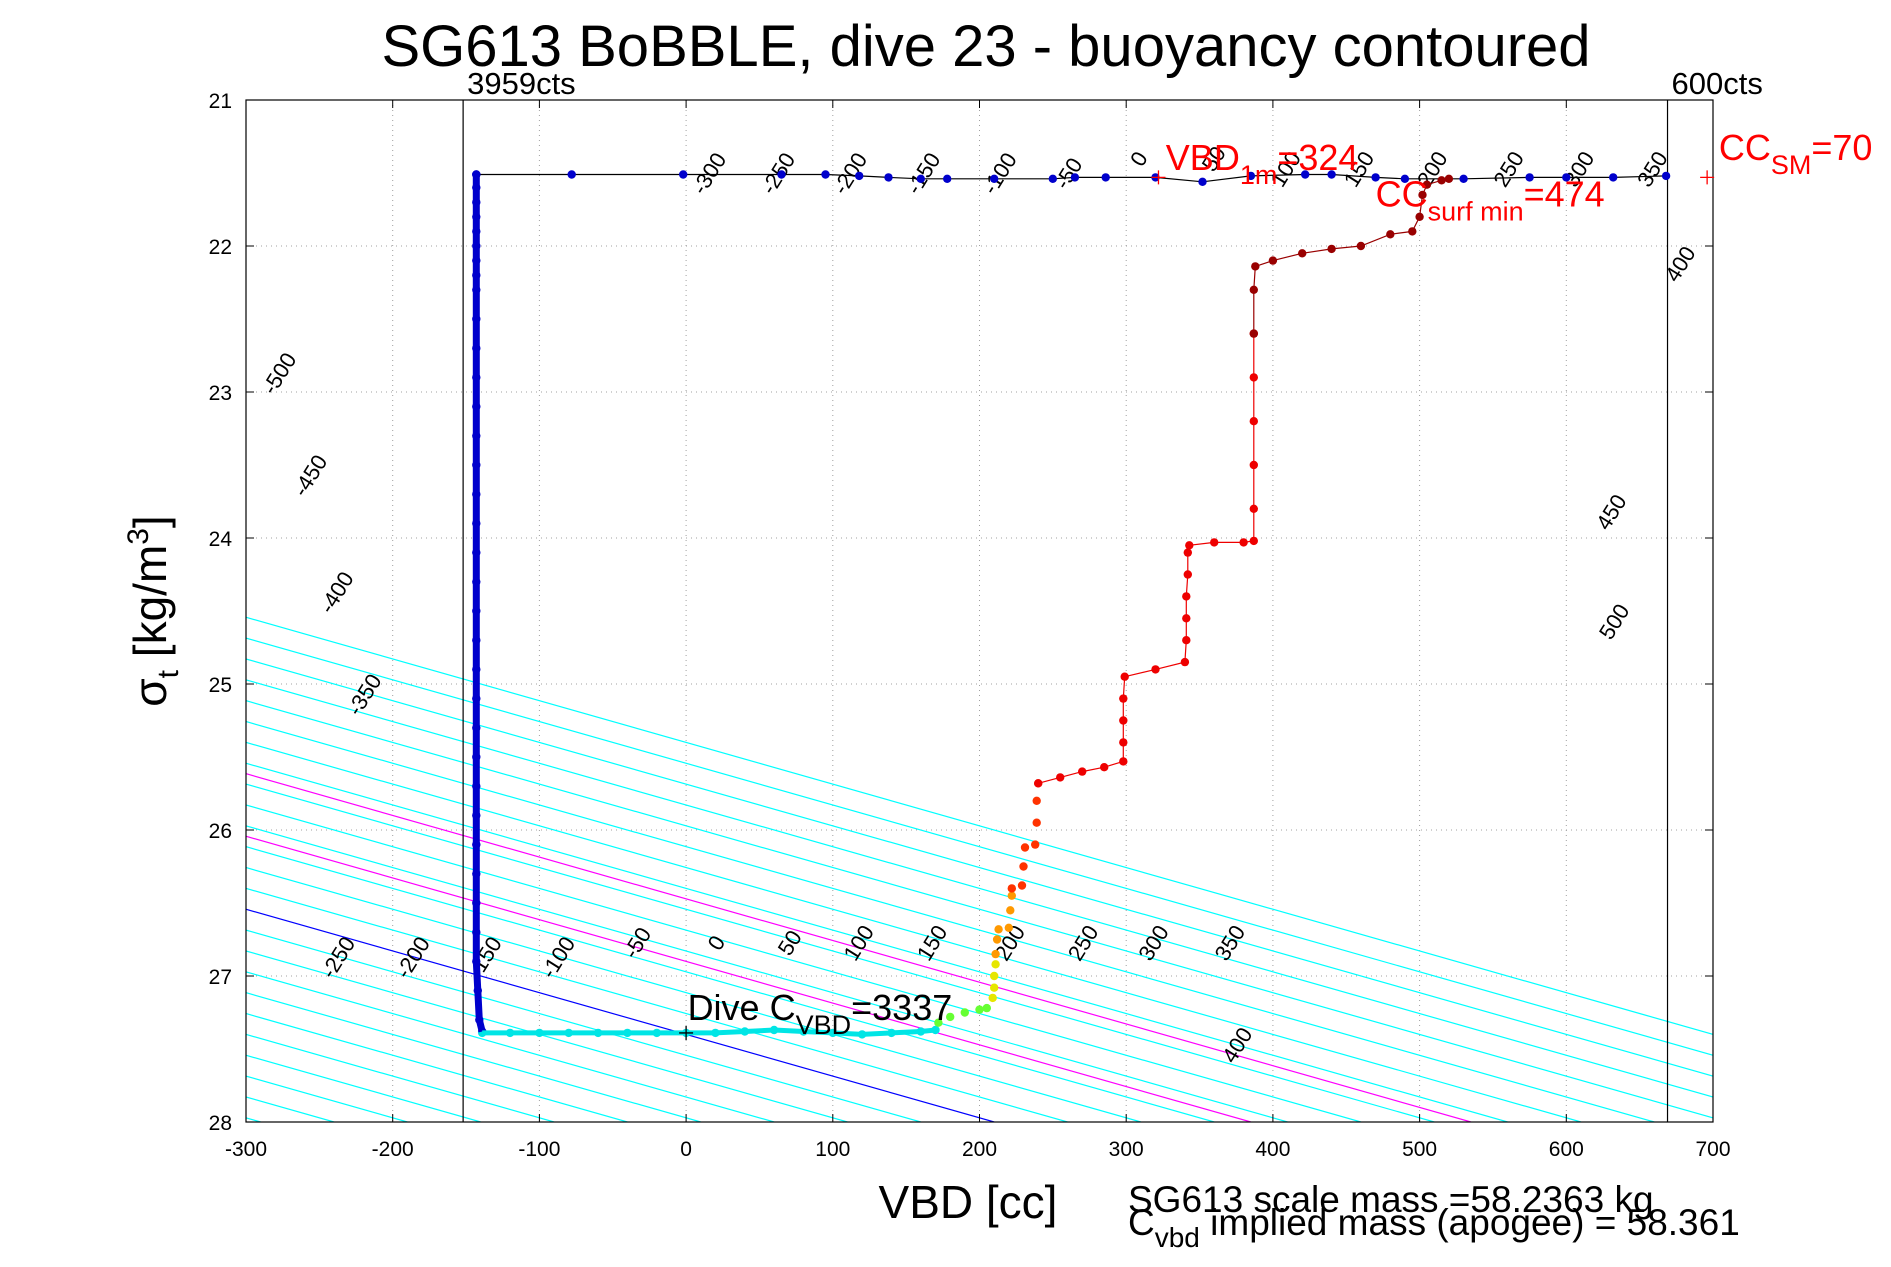 This screenshot has width=1891, height=1267. Describe the element at coordinates (932, 943) in the screenshot. I see `contour-label: 150` at that location.